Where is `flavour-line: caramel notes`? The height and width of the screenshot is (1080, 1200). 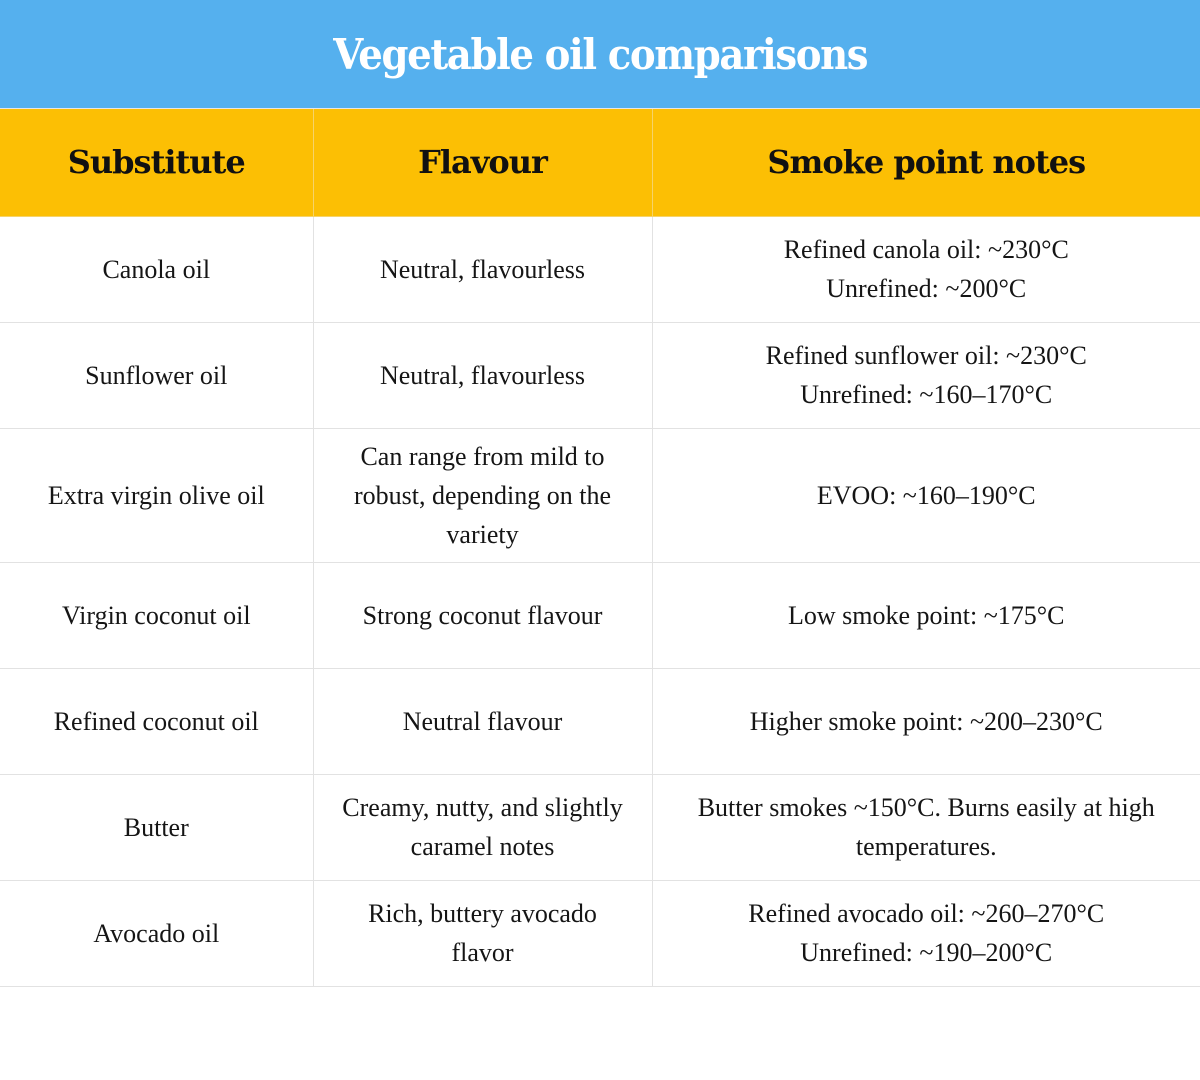 flavour-line: caramel notes is located at coordinates (482, 846).